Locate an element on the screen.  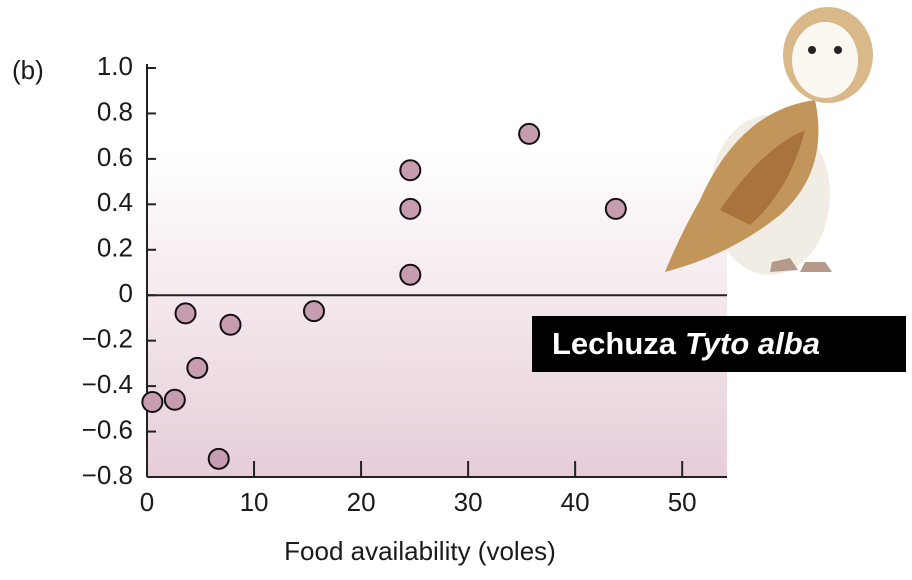
species-label: Lechuza Tyto alba is located at coordinates (686, 343).